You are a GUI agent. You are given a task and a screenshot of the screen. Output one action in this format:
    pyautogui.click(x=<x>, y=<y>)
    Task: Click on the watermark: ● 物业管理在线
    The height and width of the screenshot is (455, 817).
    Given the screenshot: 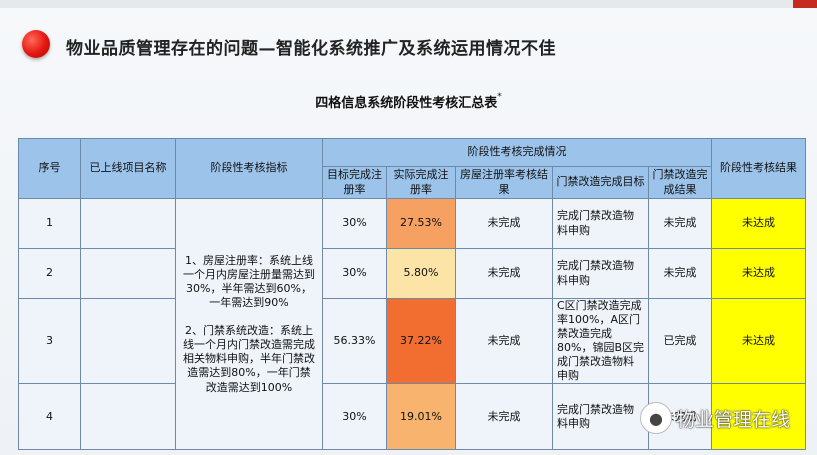 What is the action you would take?
    pyautogui.click(x=715, y=418)
    